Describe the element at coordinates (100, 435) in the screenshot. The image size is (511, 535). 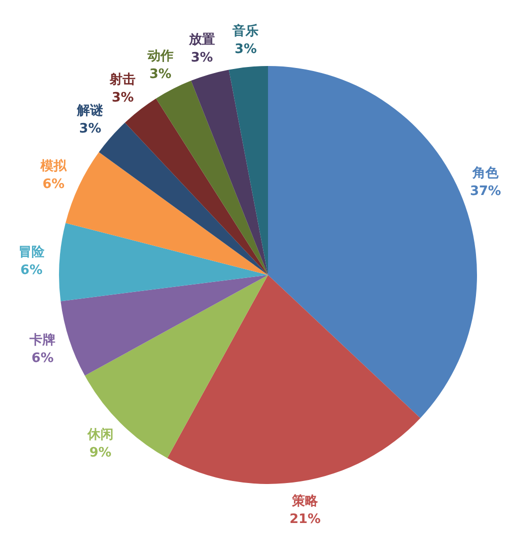
I see `slice-label: 休闲` at that location.